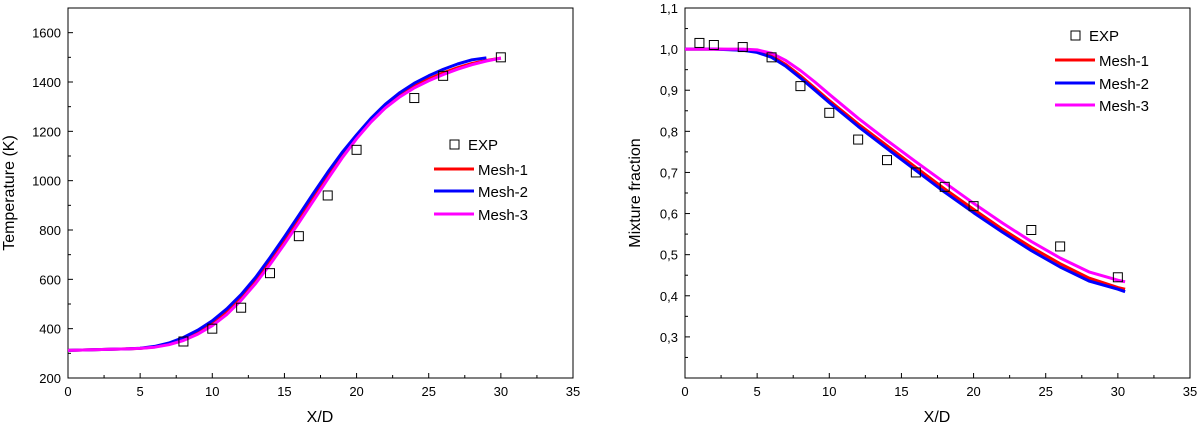 The width and height of the screenshot is (1200, 428). What do you see at coordinates (46, 33) in the screenshot?
I see `y-tick-label: 1600` at bounding box center [46, 33].